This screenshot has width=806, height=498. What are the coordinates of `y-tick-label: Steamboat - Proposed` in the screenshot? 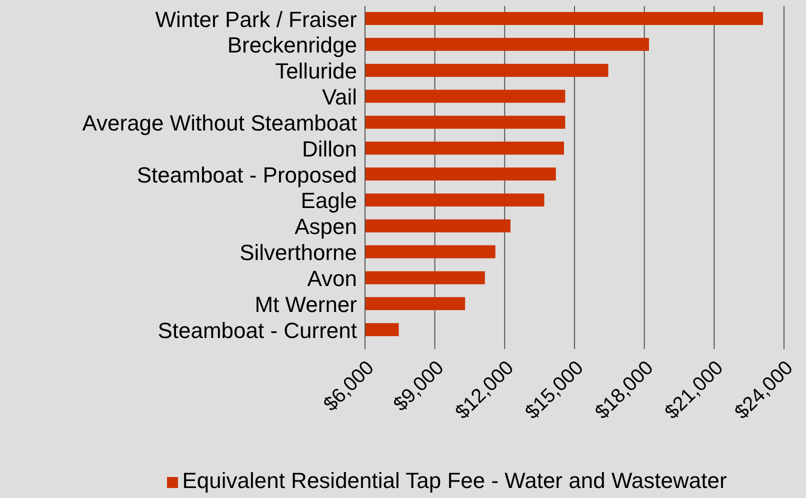 It's located at (246, 175).